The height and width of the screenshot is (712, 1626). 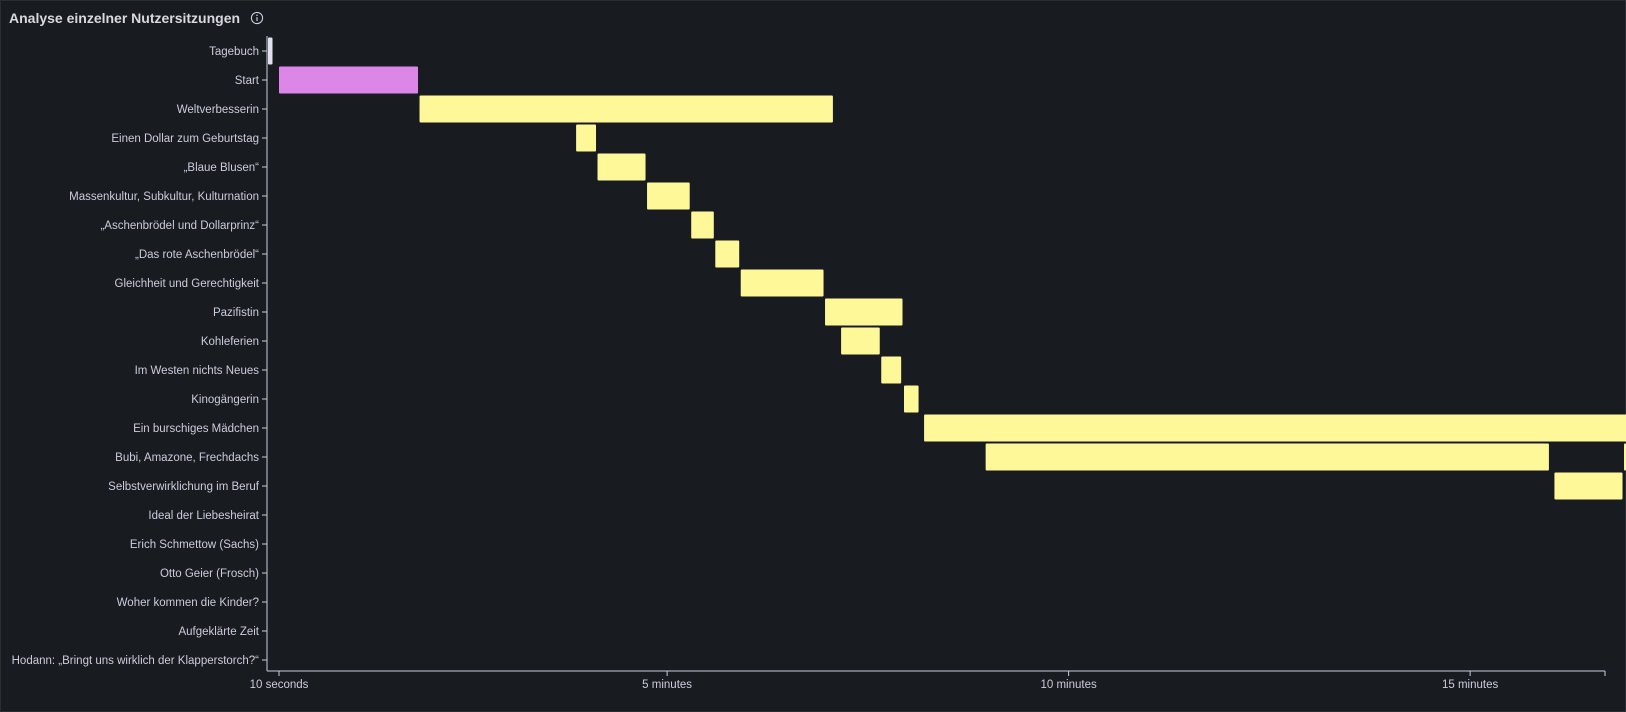 What do you see at coordinates (197, 255) in the screenshot?
I see `y-tick-label: „Das rote Aschenbrödel“` at bounding box center [197, 255].